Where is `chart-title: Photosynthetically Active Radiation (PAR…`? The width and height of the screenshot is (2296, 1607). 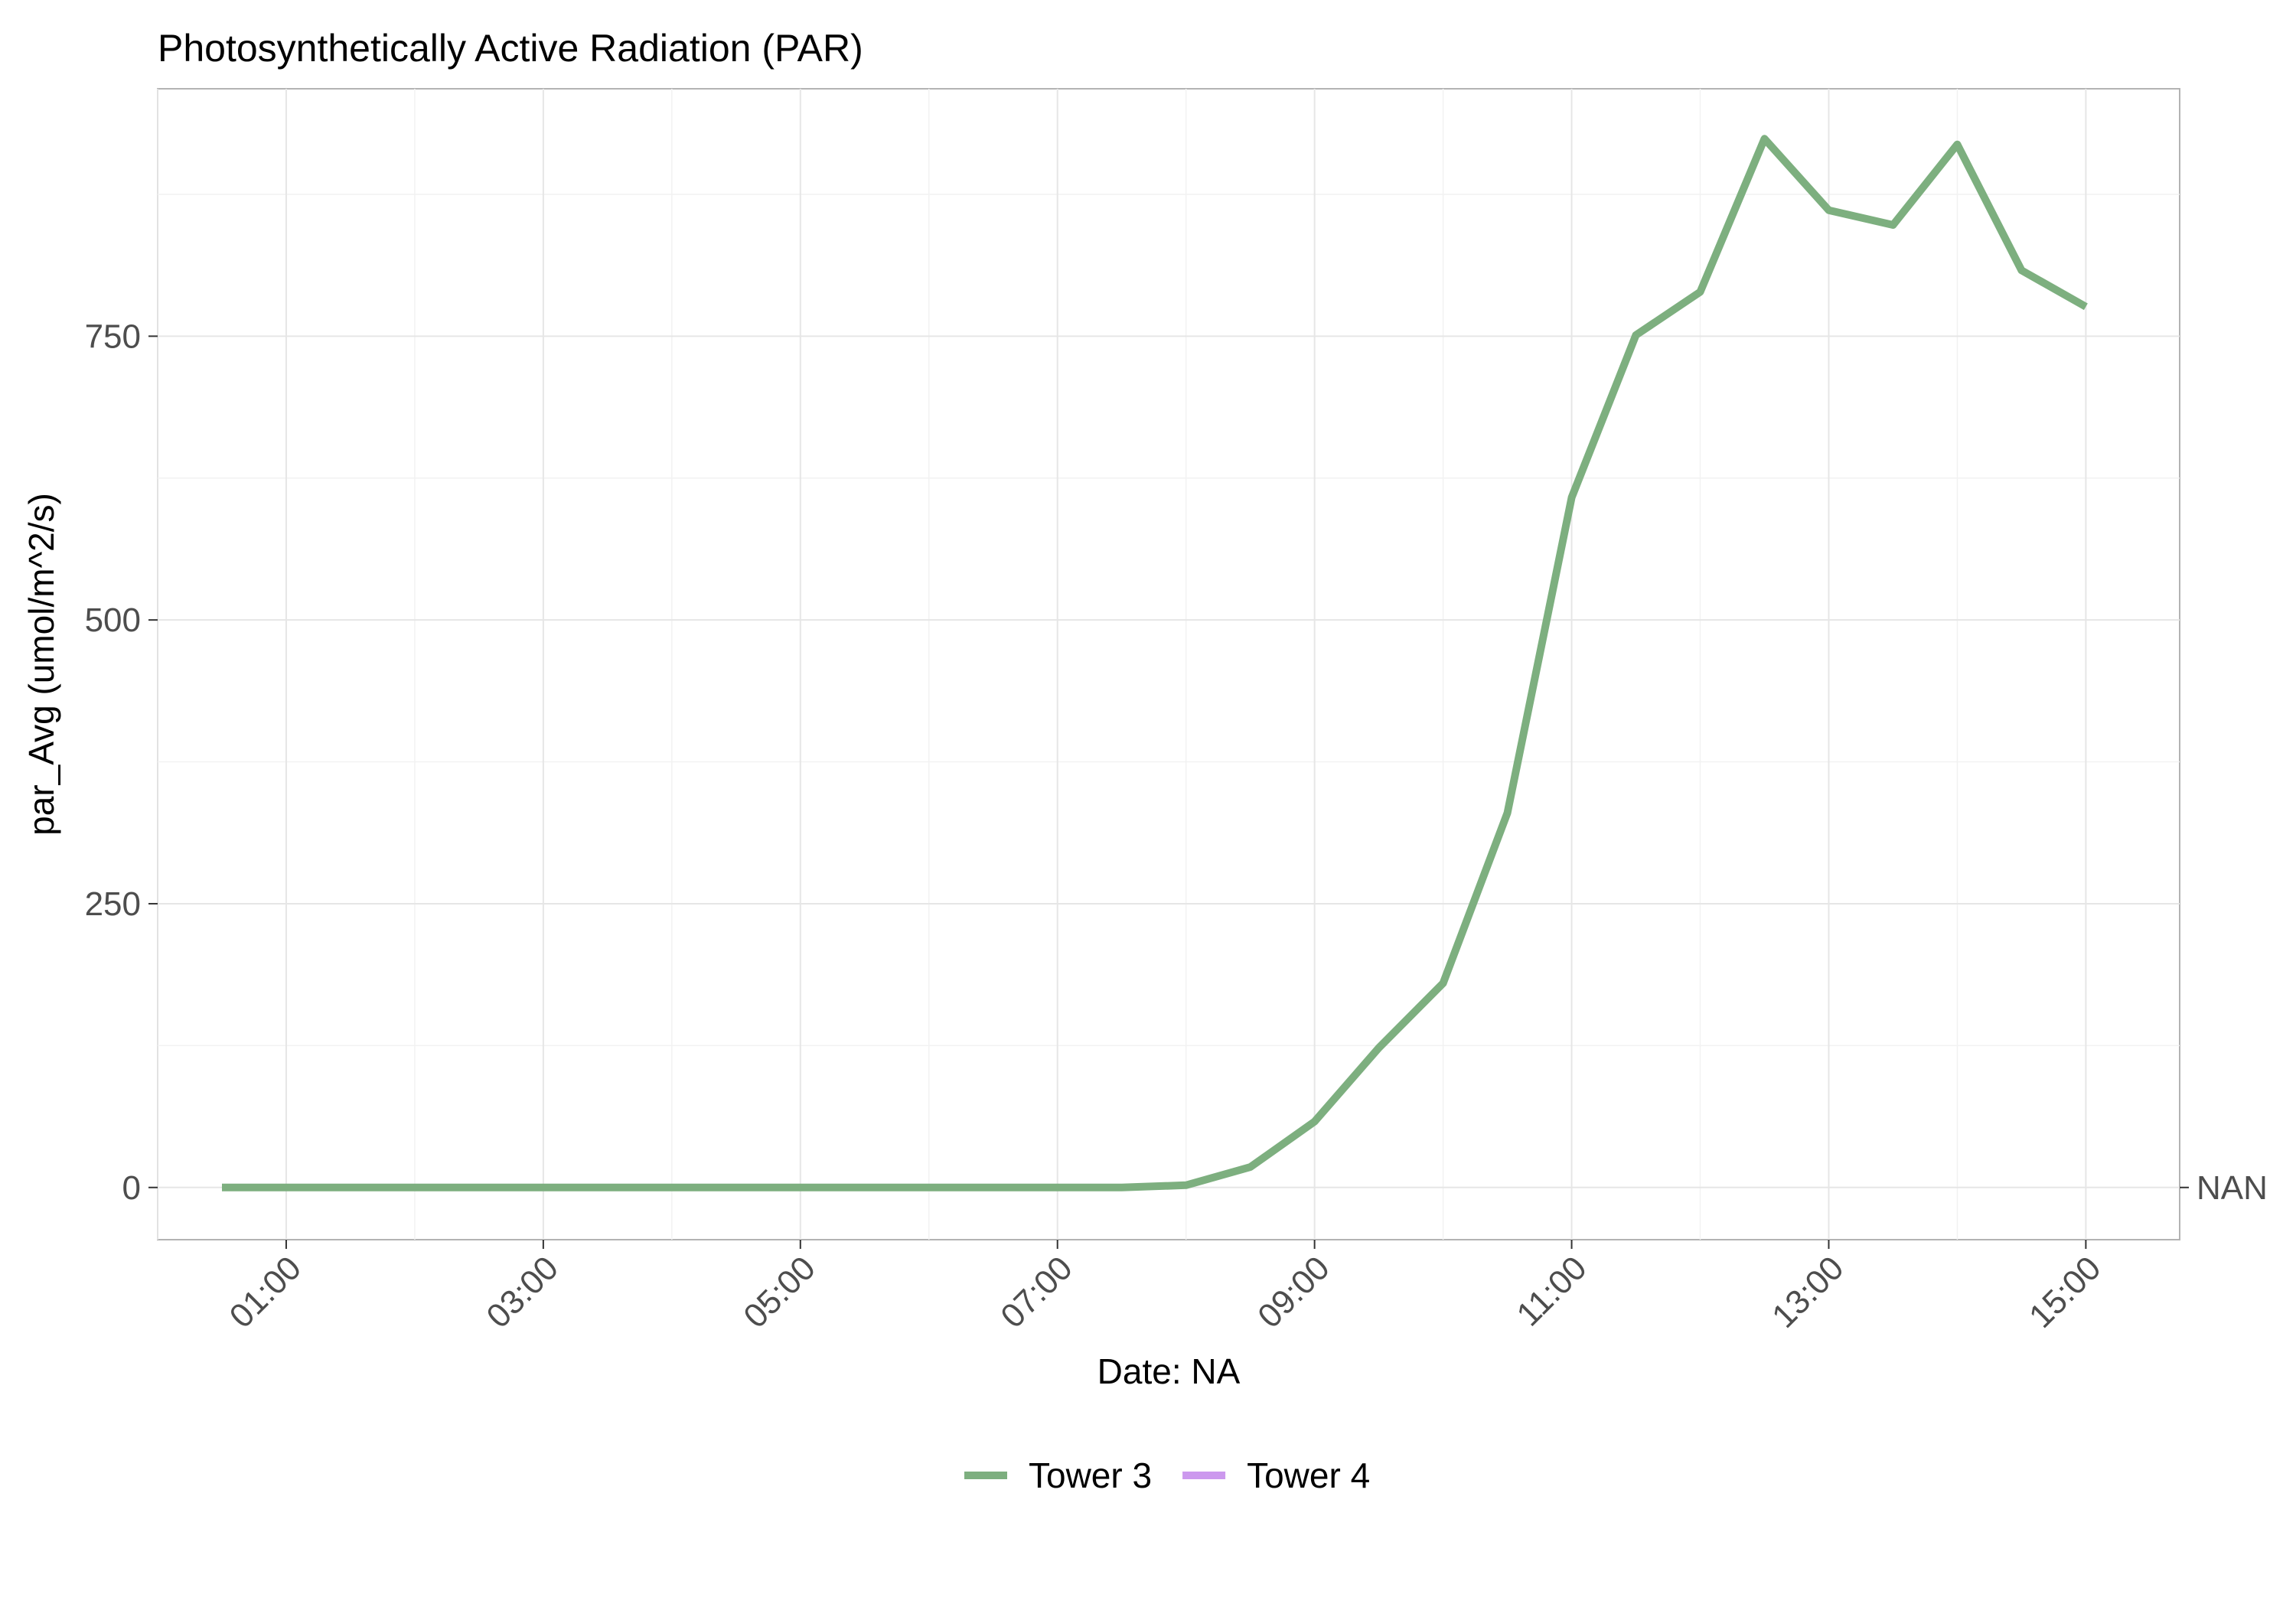 chart-title: Photosynthetically Active Radiation (PAR… is located at coordinates (510, 49).